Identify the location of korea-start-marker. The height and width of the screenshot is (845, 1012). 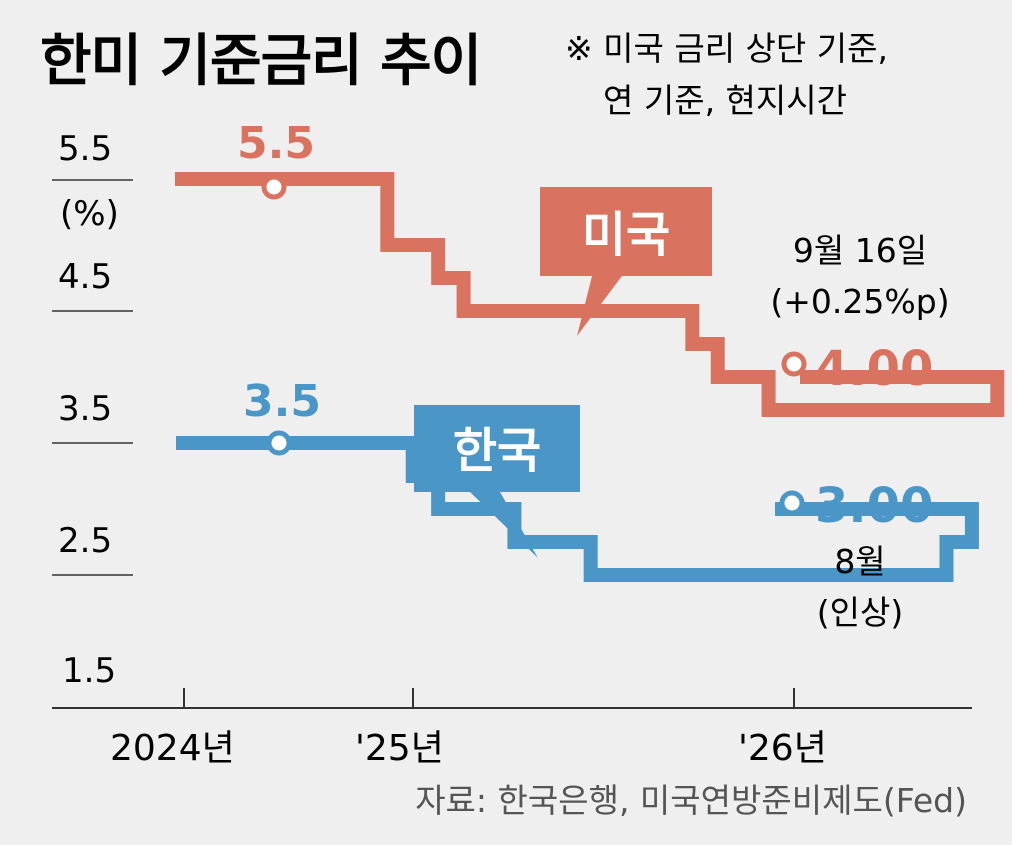
(279, 443).